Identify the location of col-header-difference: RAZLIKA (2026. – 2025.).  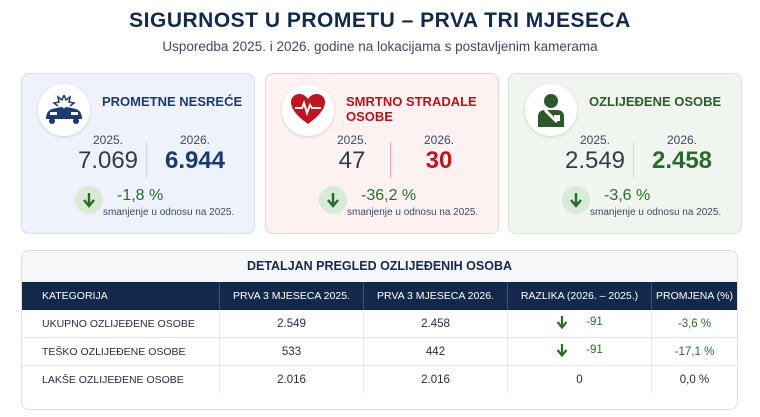
(579, 296).